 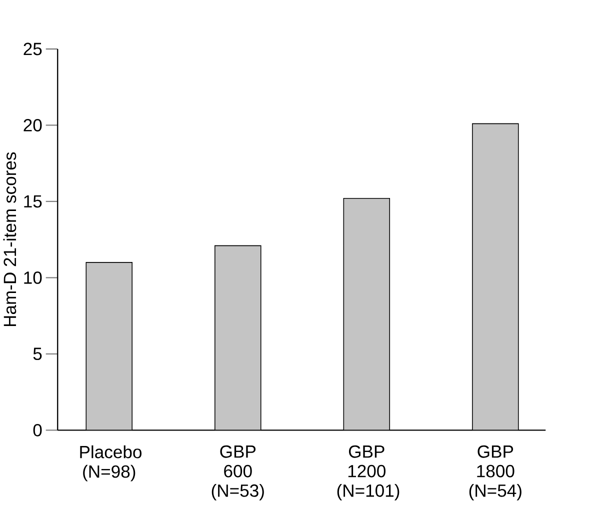 What do you see at coordinates (9, 239) in the screenshot?
I see `y-axis-title: Ham-D 21-item scores` at bounding box center [9, 239].